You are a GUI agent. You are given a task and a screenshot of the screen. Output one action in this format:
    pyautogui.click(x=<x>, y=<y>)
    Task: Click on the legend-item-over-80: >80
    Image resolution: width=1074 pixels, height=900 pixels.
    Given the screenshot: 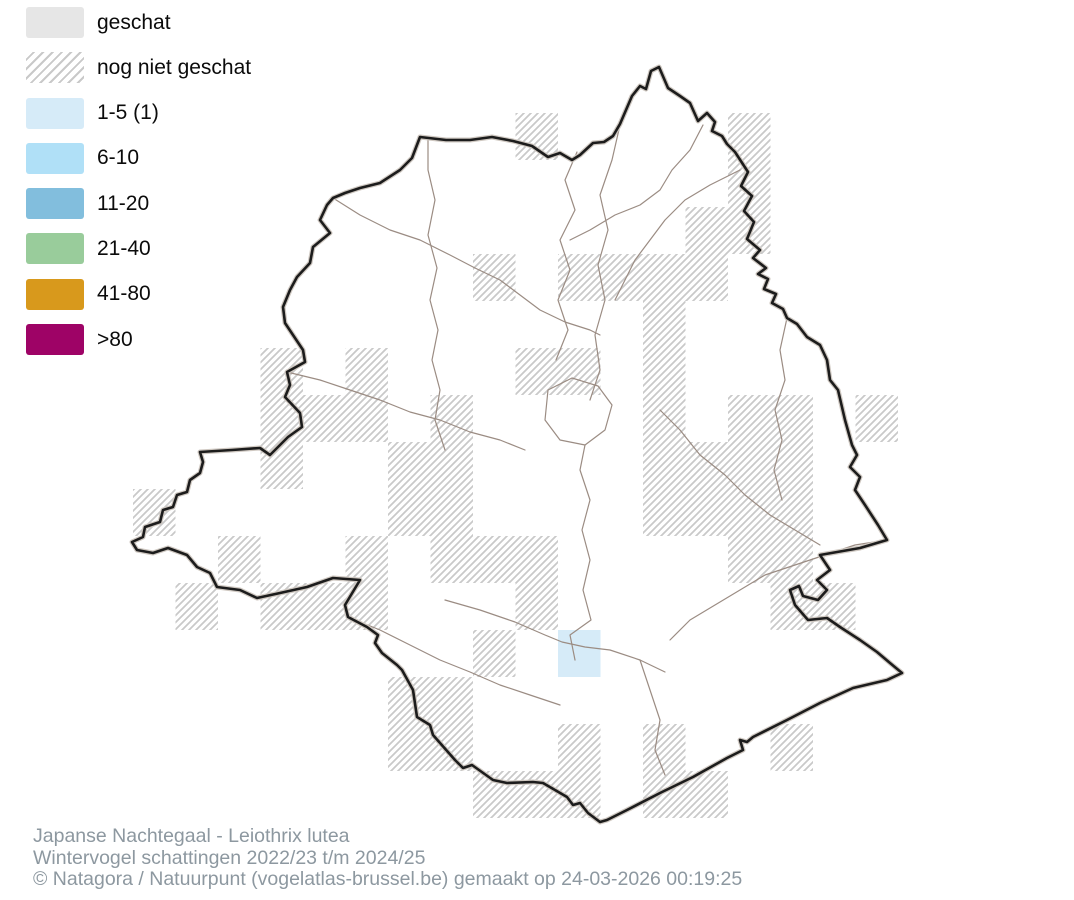 What is the action you would take?
    pyautogui.click(x=138, y=340)
    